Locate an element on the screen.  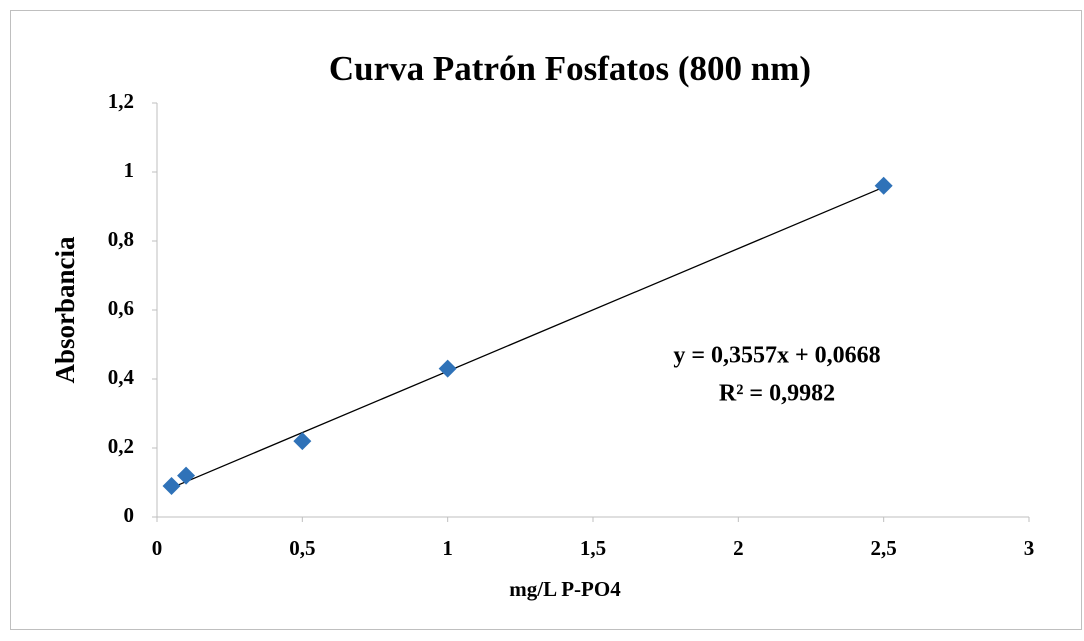
x-axis-label: mg/L P-PO4 is located at coordinates (565, 589).